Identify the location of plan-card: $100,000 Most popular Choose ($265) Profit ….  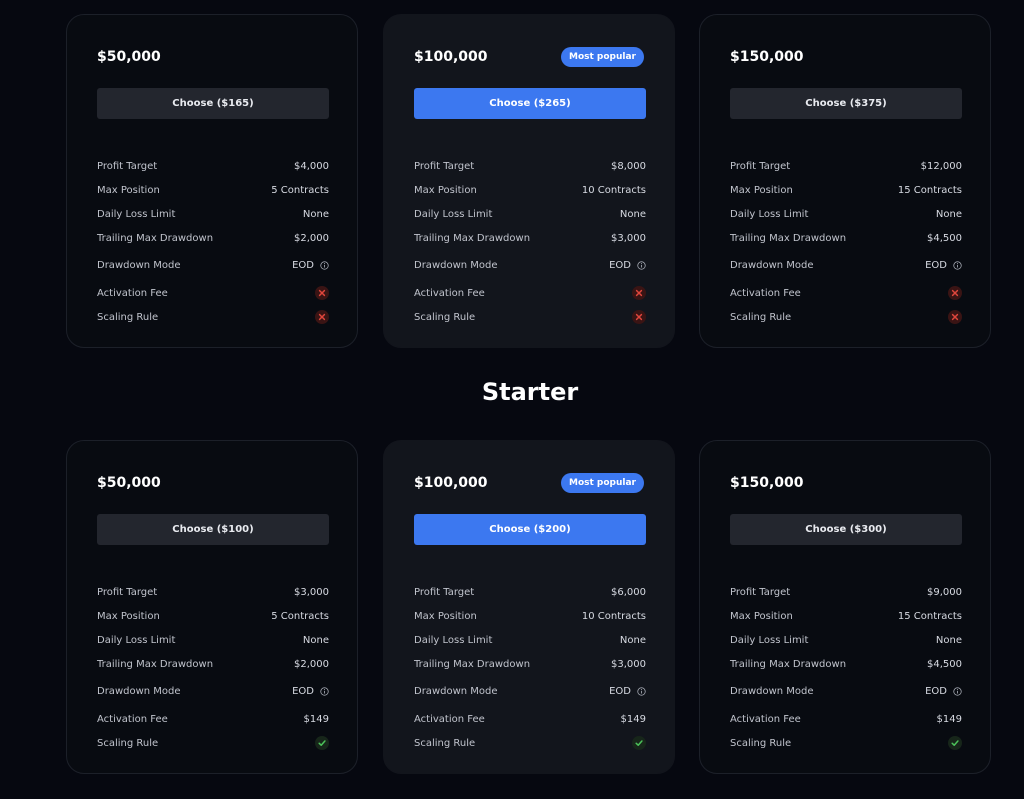
(529, 181).